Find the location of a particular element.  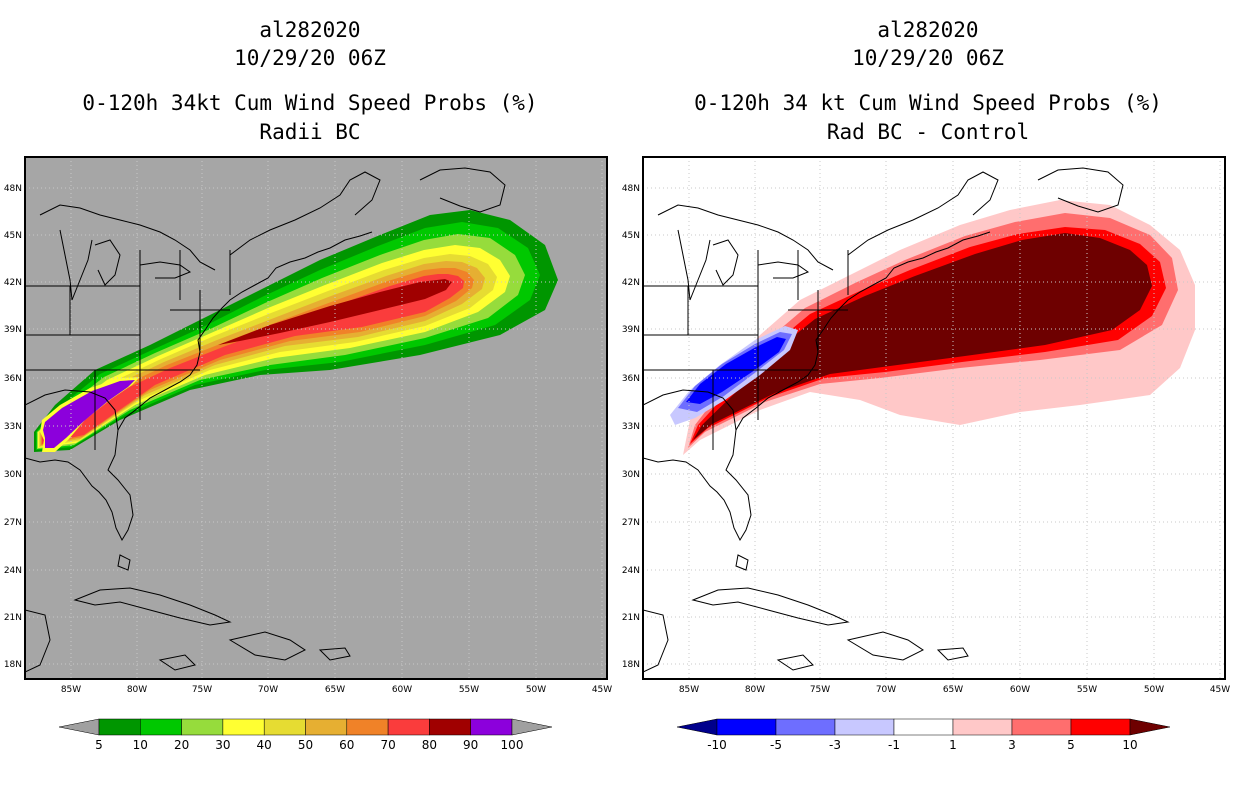

left-colorbar-label: 10 is located at coordinates (140, 745).